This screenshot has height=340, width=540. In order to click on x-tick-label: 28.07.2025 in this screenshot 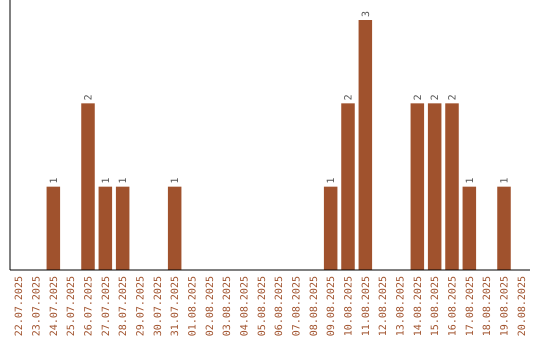, I will do `click(124, 306)`.